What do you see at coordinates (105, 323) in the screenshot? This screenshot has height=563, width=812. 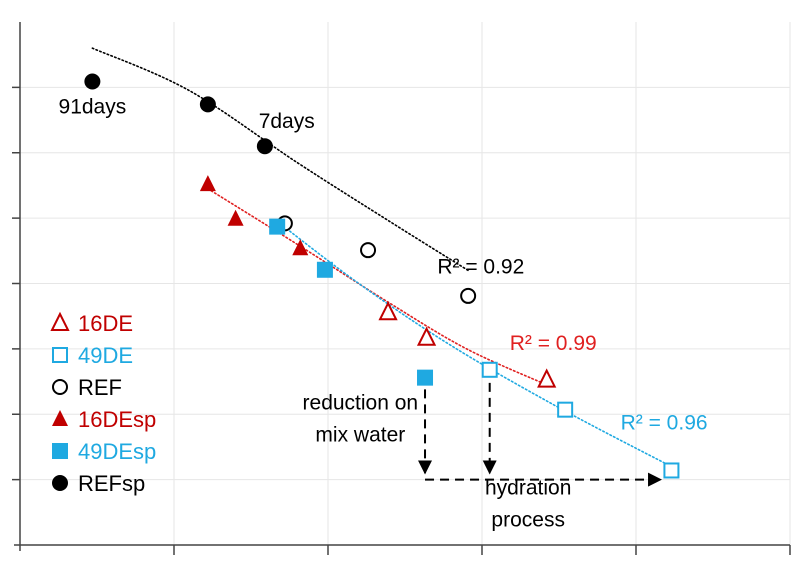 I see `legend-label-16de: 16DE` at bounding box center [105, 323].